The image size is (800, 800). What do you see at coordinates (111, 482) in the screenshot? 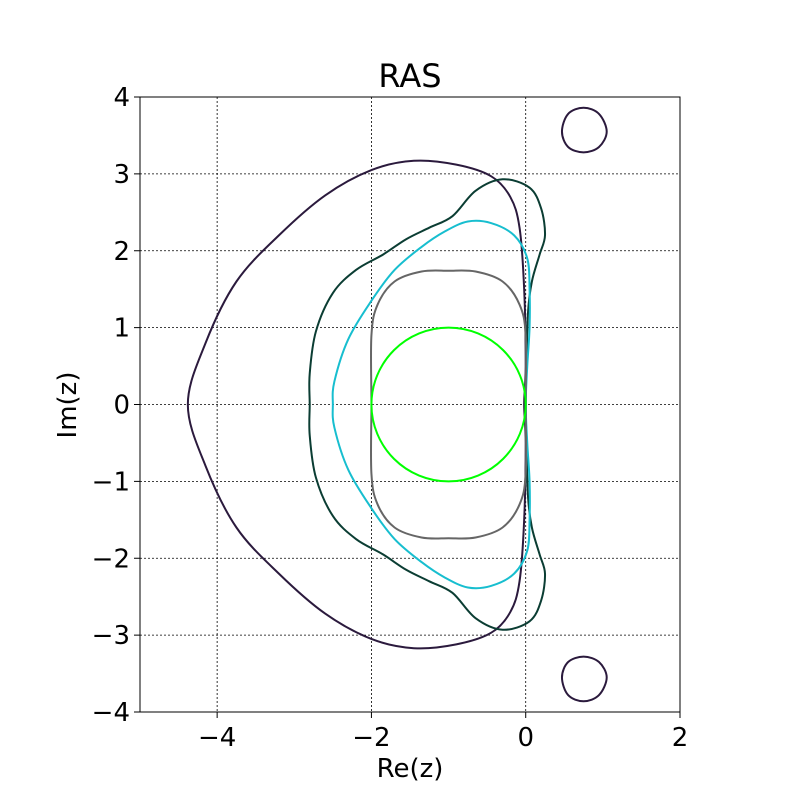
I see `y-tick-label: −1` at bounding box center [111, 482].